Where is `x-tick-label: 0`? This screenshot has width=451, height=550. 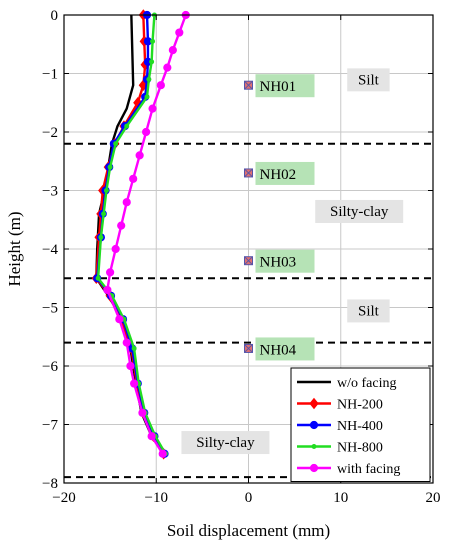 x-tick-label: 0 is located at coordinates (249, 498).